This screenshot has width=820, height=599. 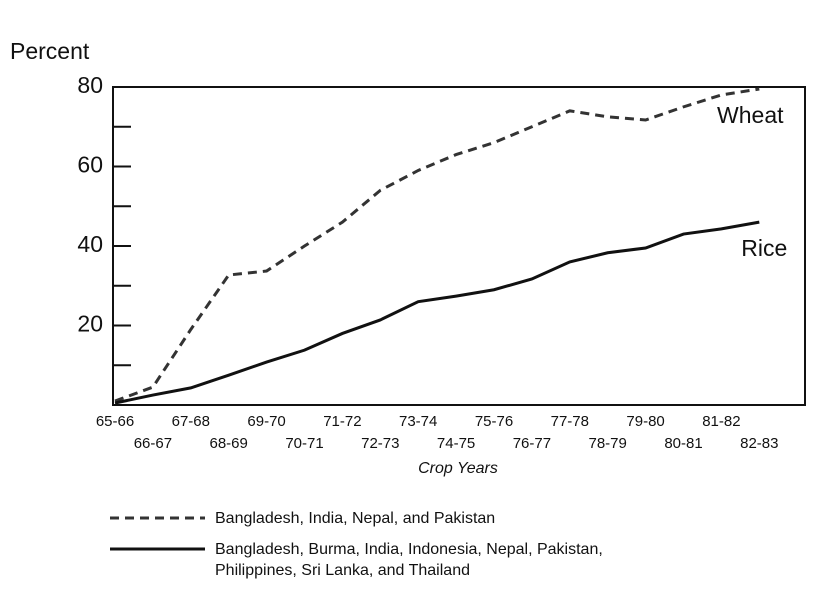 I want to click on x-tick-label: 81-82, so click(x=721, y=421).